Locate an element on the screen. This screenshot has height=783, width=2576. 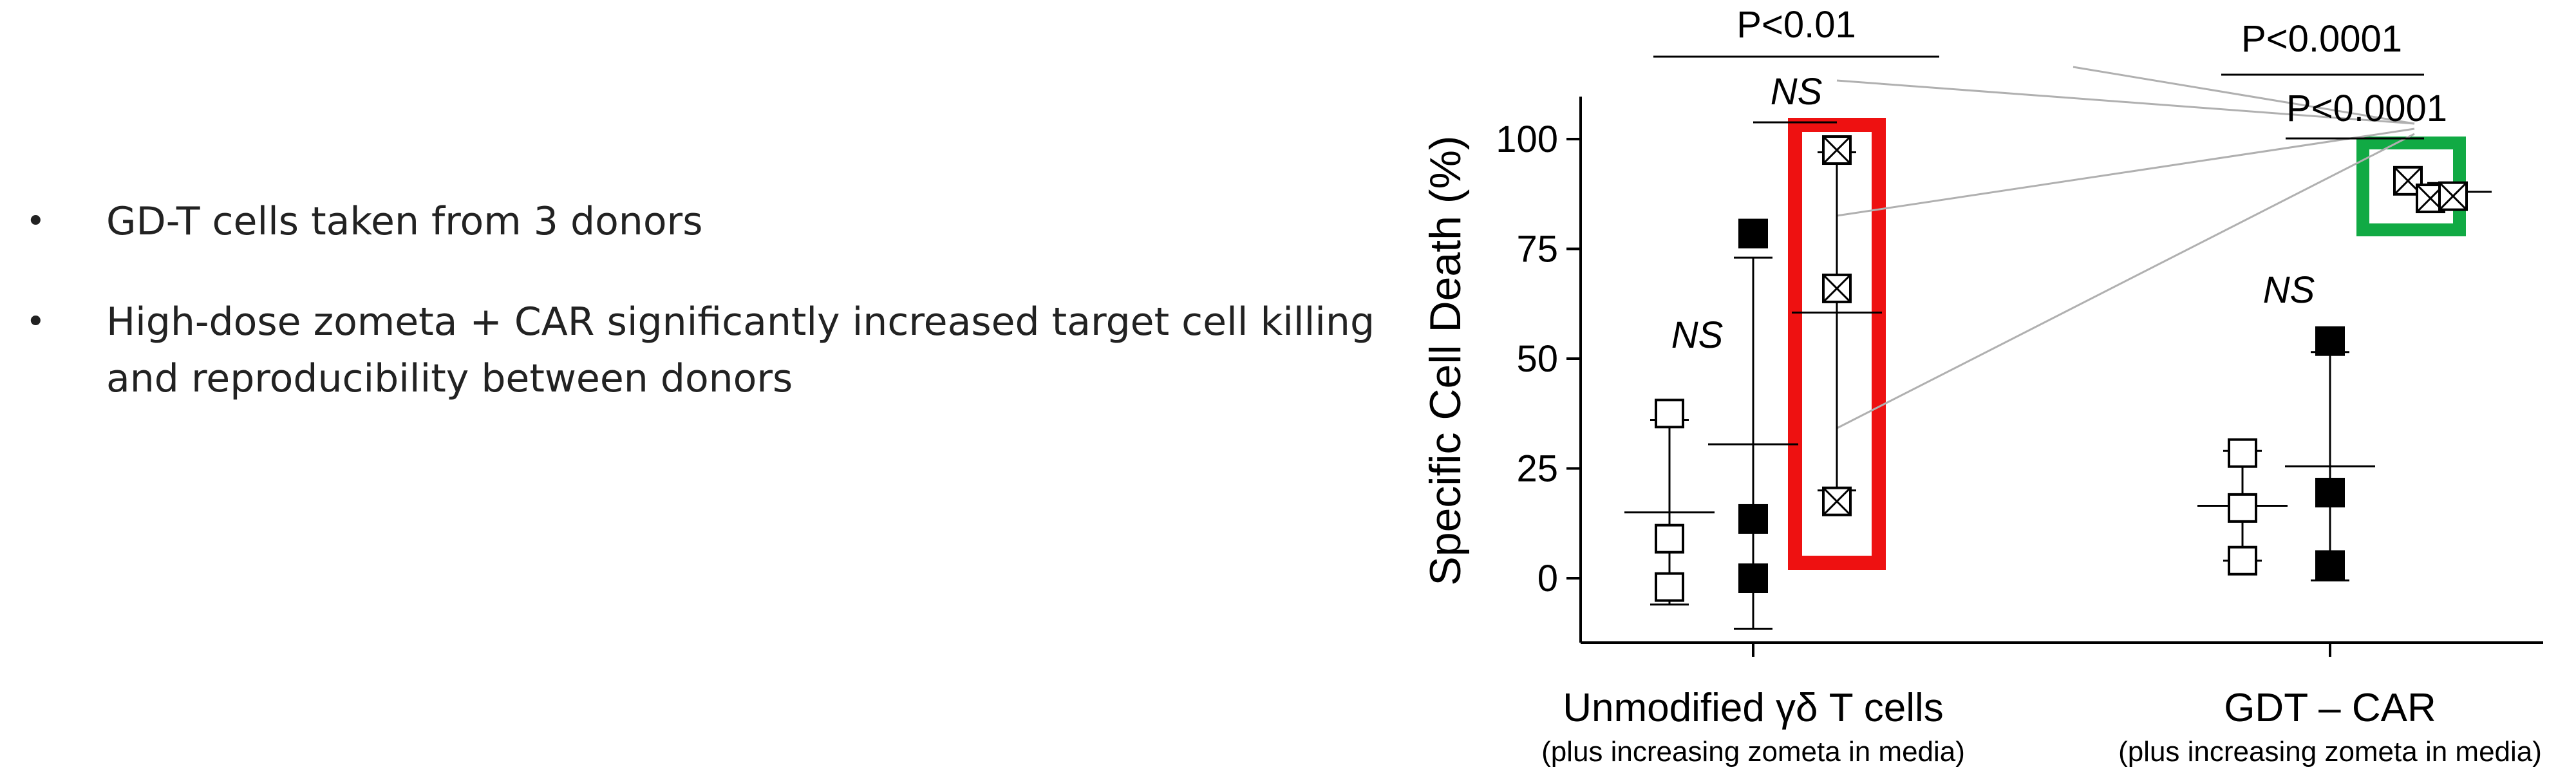
y-axis-label: Specific Cell Death (%) is located at coordinates (1445, 360).